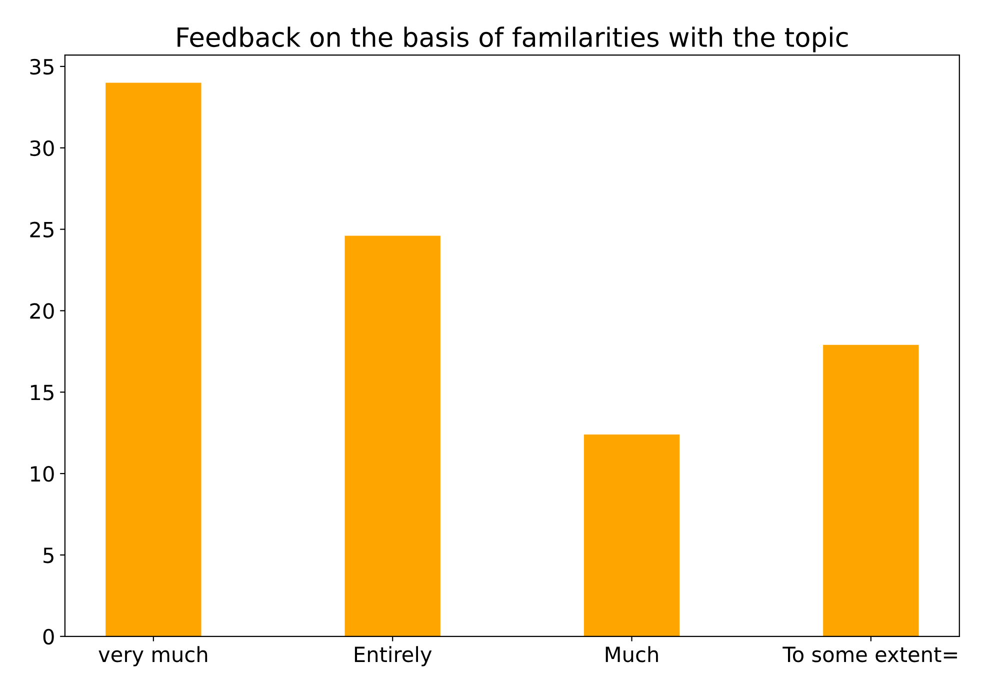 Image resolution: width=984 pixels, height=688 pixels. Describe the element at coordinates (42, 148) in the screenshot. I see `y-tick-label: 30` at that location.